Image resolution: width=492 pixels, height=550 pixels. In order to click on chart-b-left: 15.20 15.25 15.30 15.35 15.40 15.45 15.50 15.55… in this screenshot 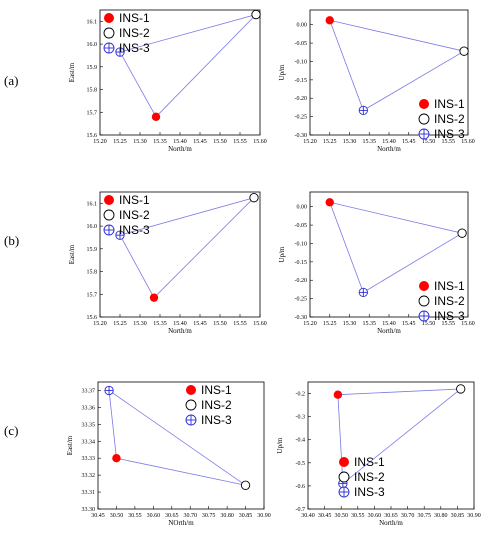, I will do `click(167, 263)`.